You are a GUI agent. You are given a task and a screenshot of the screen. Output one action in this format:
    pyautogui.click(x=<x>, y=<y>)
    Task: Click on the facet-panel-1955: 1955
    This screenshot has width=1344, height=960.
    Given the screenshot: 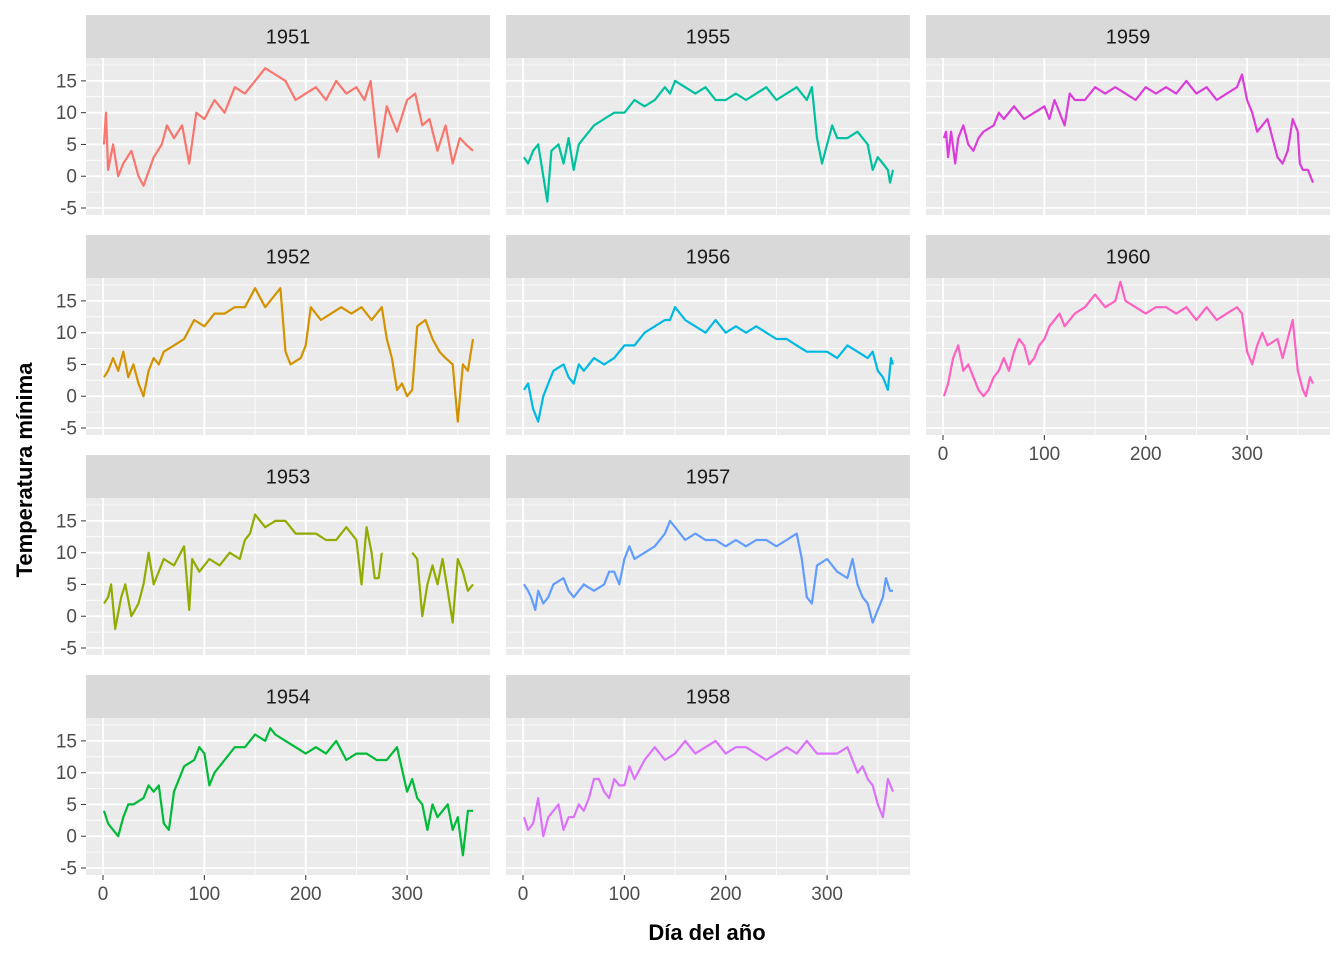 What is the action you would take?
    pyautogui.click(x=708, y=115)
    